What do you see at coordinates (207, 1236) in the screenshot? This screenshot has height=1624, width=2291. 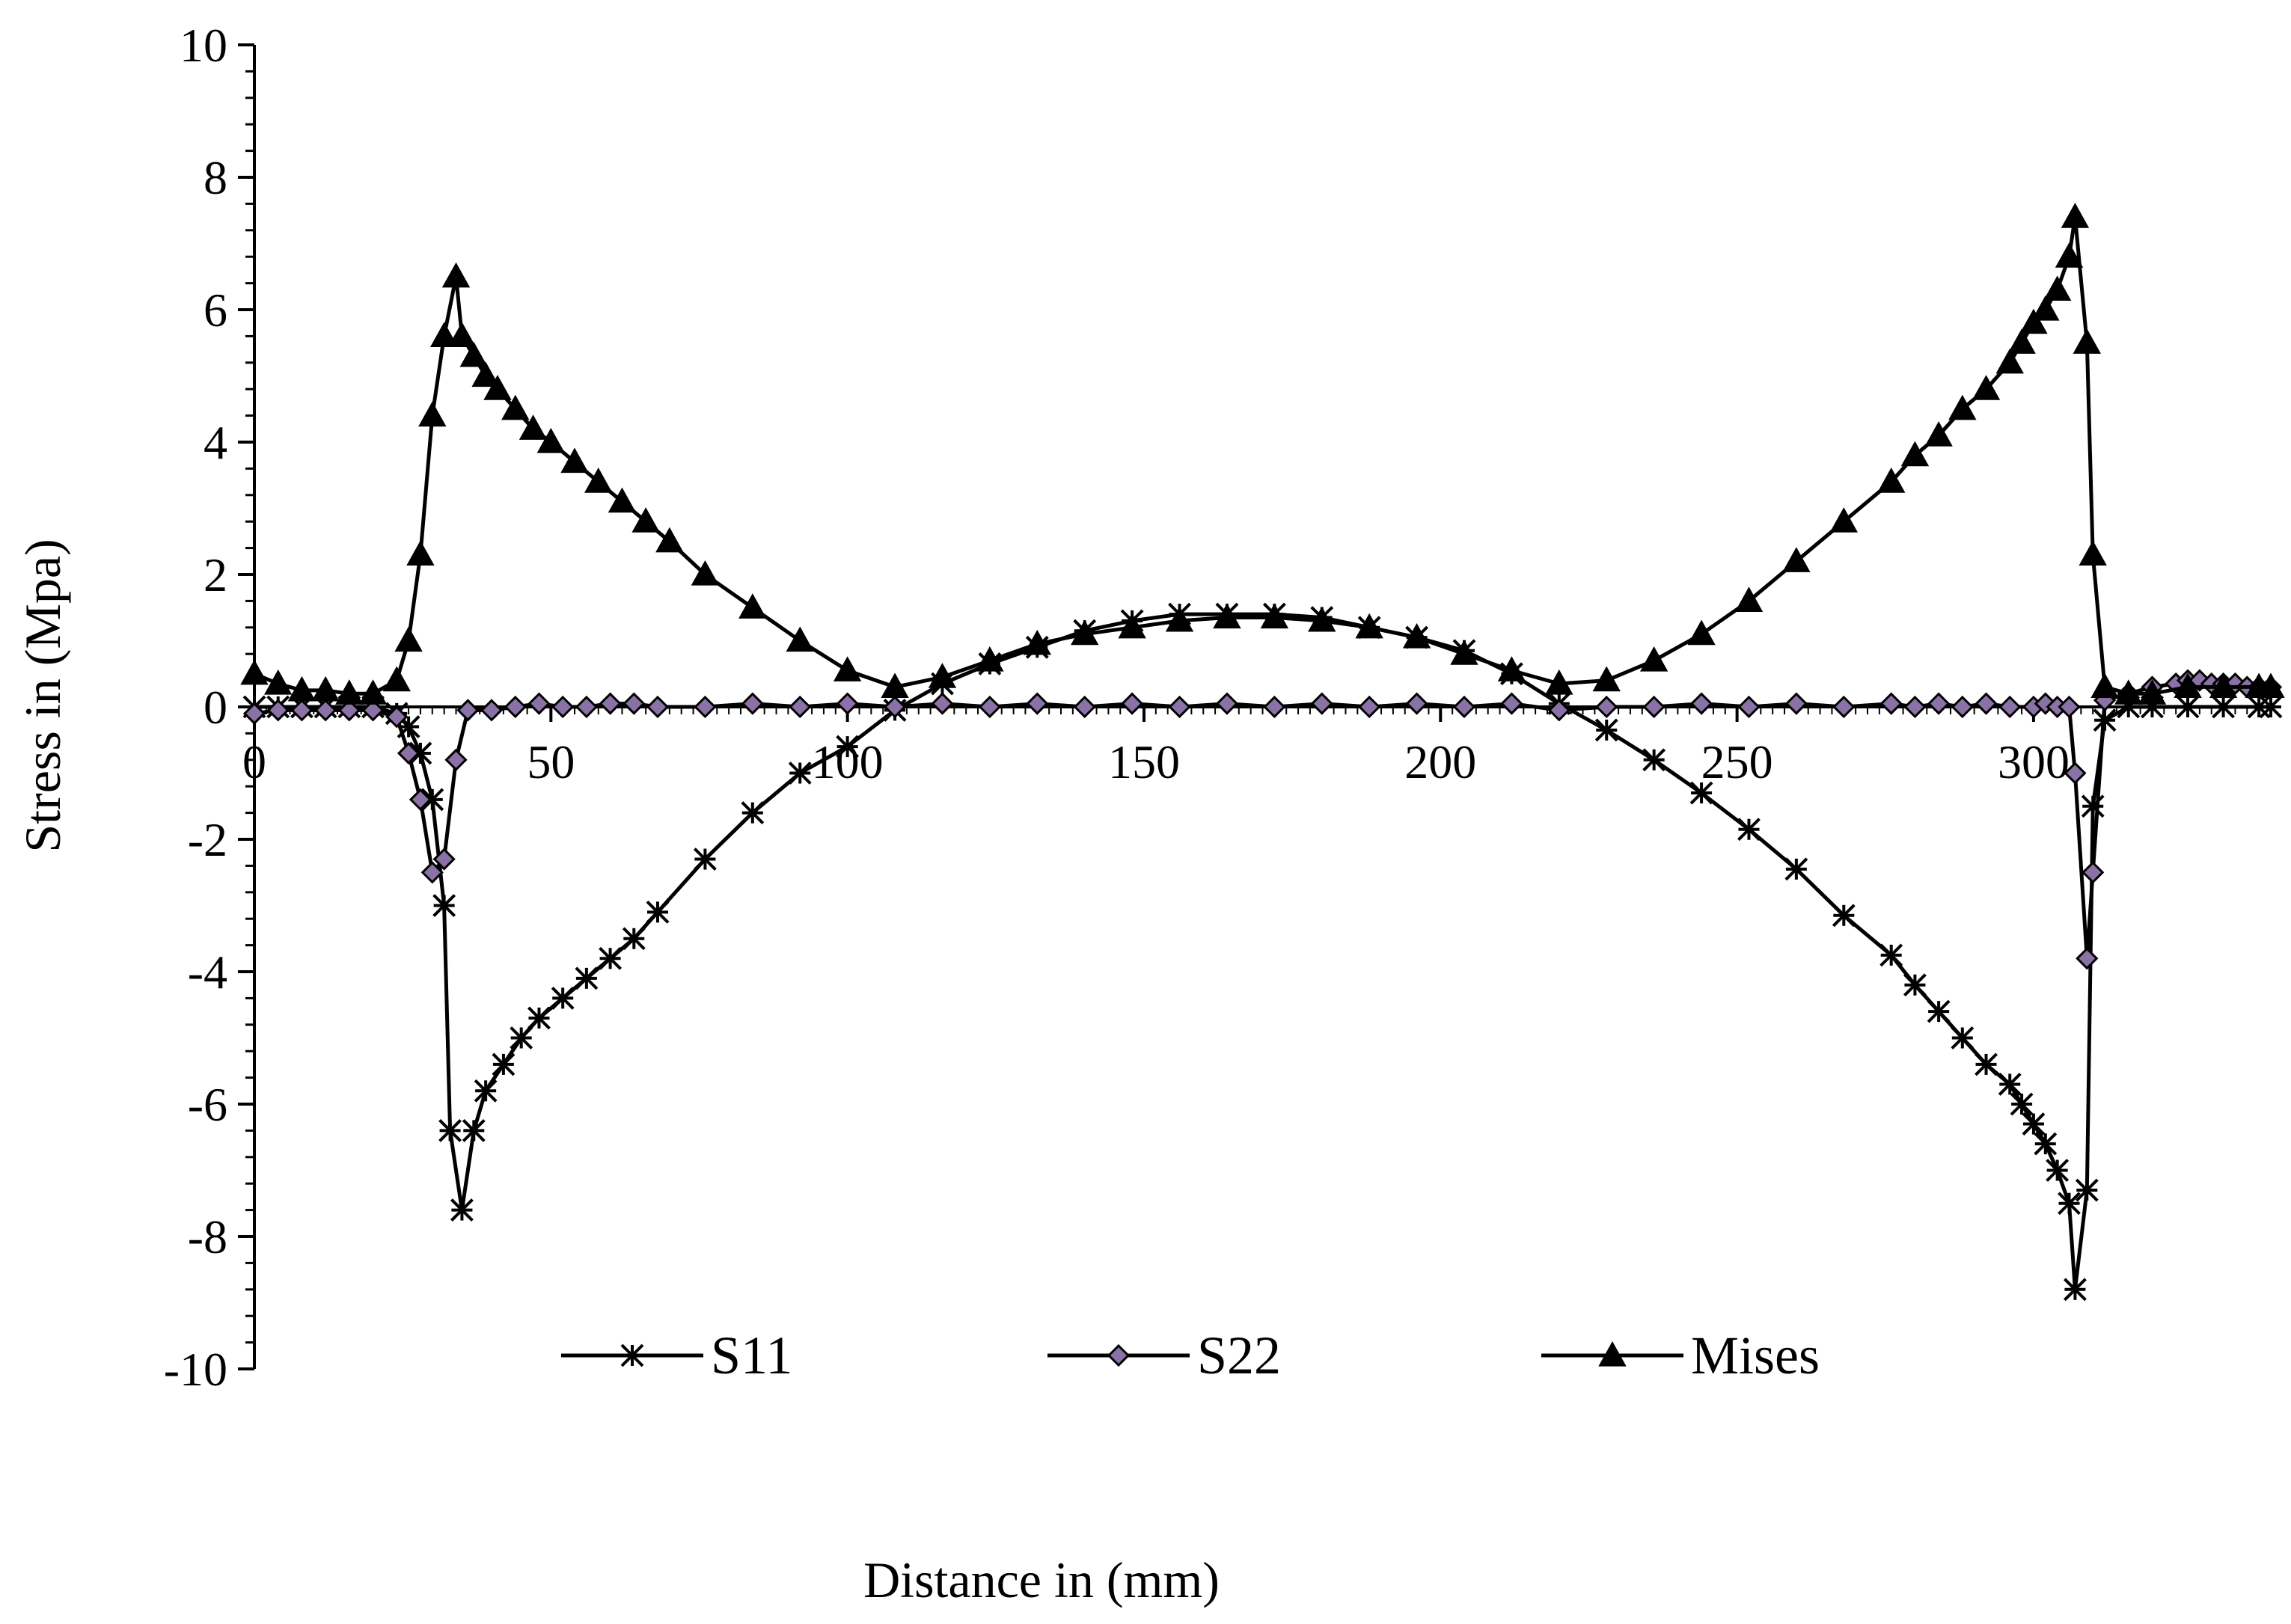 I see `y-tick-label: -8` at bounding box center [207, 1236].